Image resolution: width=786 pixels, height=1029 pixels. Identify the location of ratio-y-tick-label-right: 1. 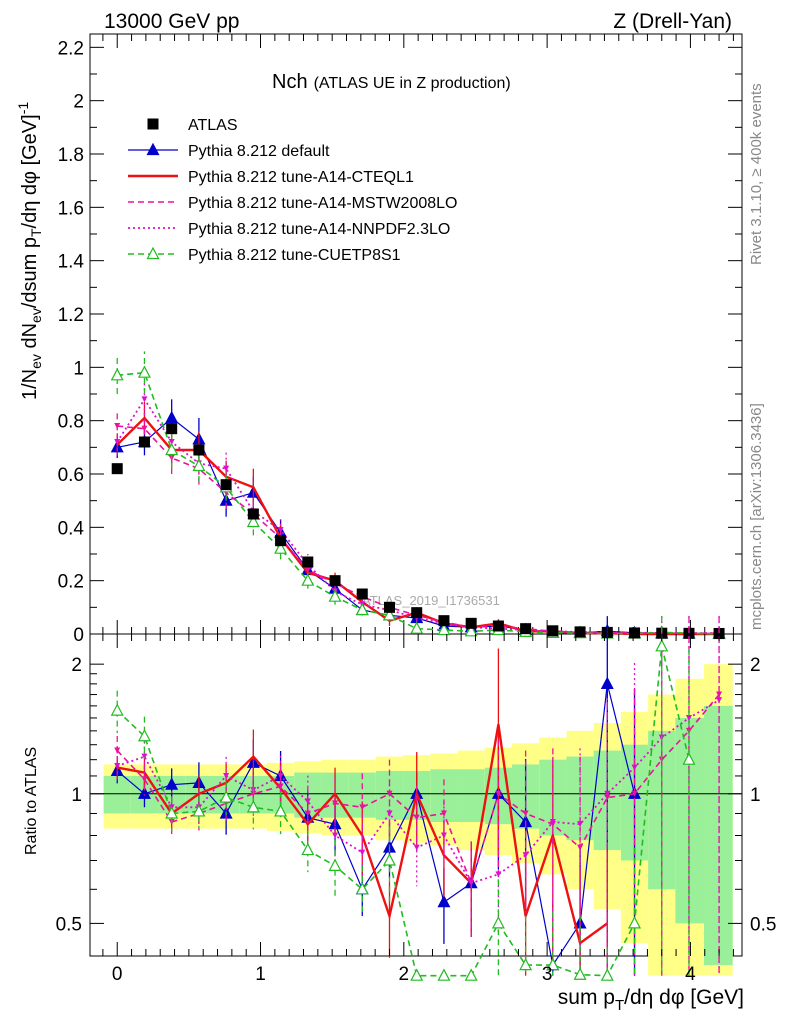
(755, 795).